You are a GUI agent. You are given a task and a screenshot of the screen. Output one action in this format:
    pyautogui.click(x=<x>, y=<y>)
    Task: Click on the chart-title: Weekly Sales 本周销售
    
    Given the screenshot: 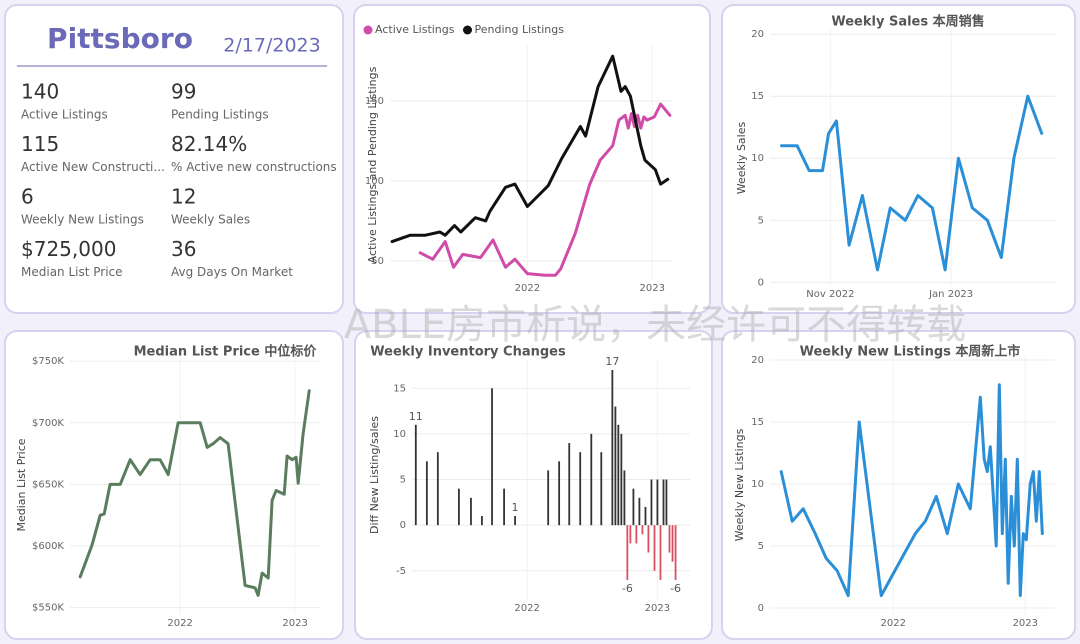 What is the action you would take?
    pyautogui.click(x=907, y=22)
    